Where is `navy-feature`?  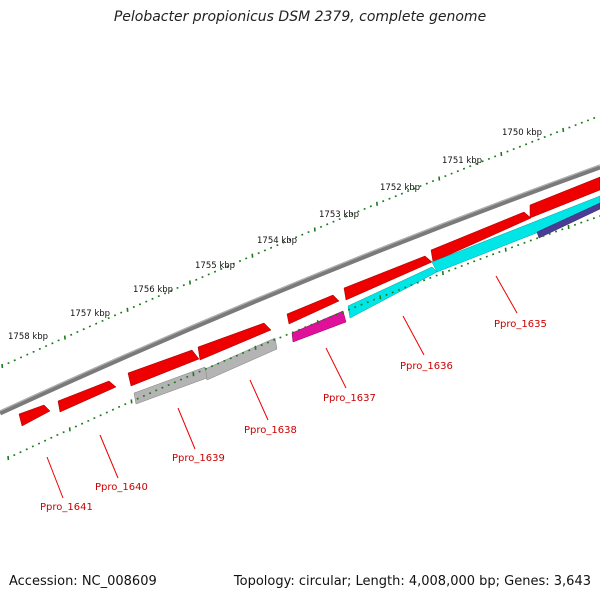
navy-feature is located at coordinates (568, 220).